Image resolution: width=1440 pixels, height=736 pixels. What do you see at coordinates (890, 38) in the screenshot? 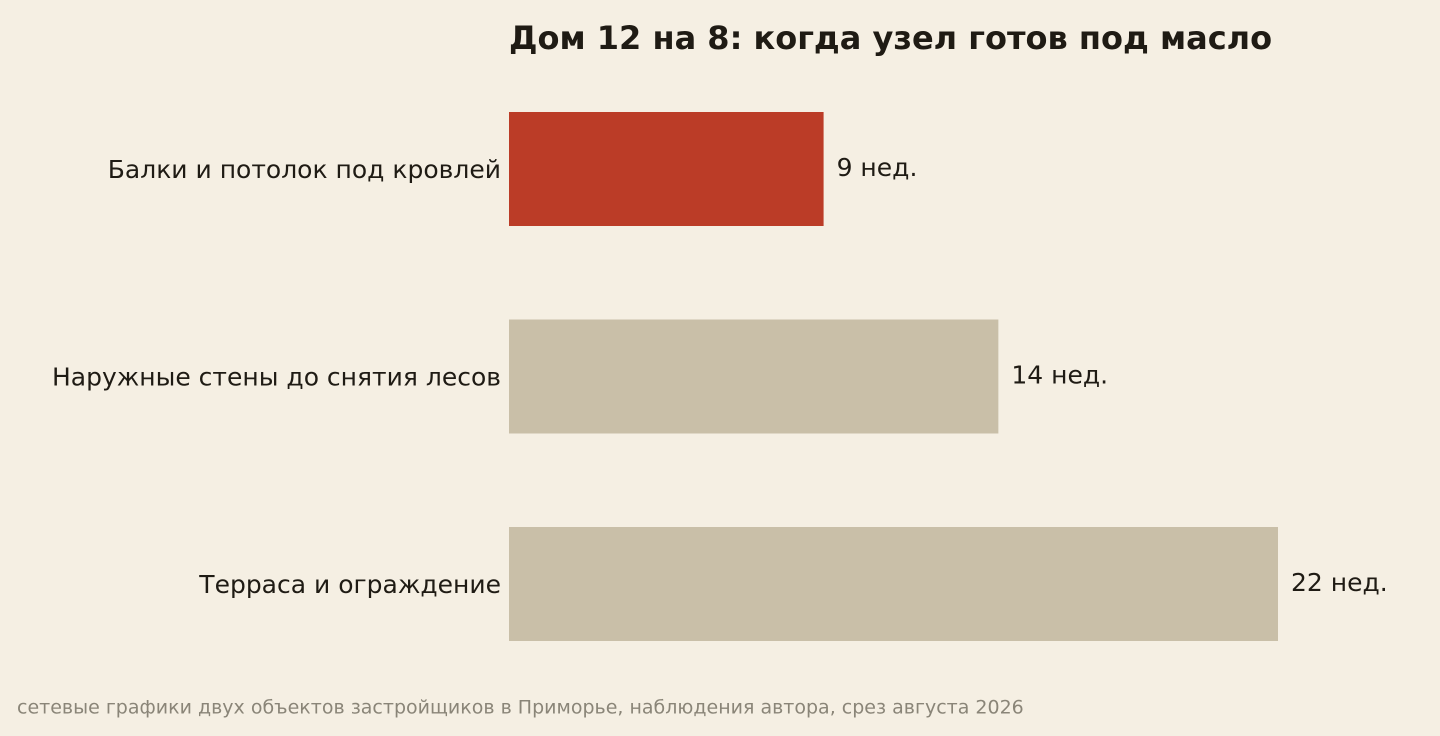
I see `chart-title: Дом 12 на 8: когда узел готов под масло` at bounding box center [890, 38].